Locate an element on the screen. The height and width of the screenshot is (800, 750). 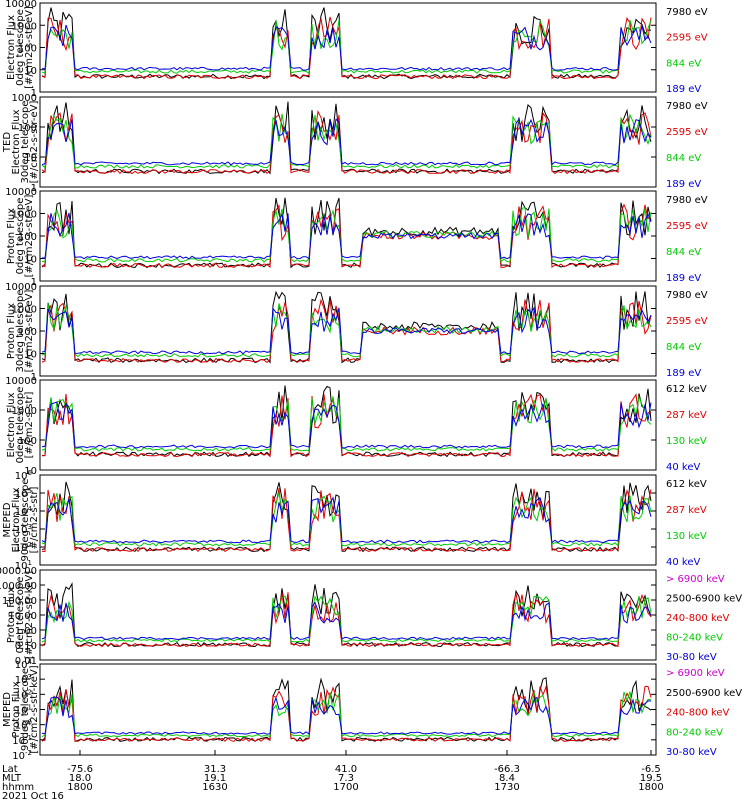
x-tick-label: -6.5 is located at coordinates (651, 769).